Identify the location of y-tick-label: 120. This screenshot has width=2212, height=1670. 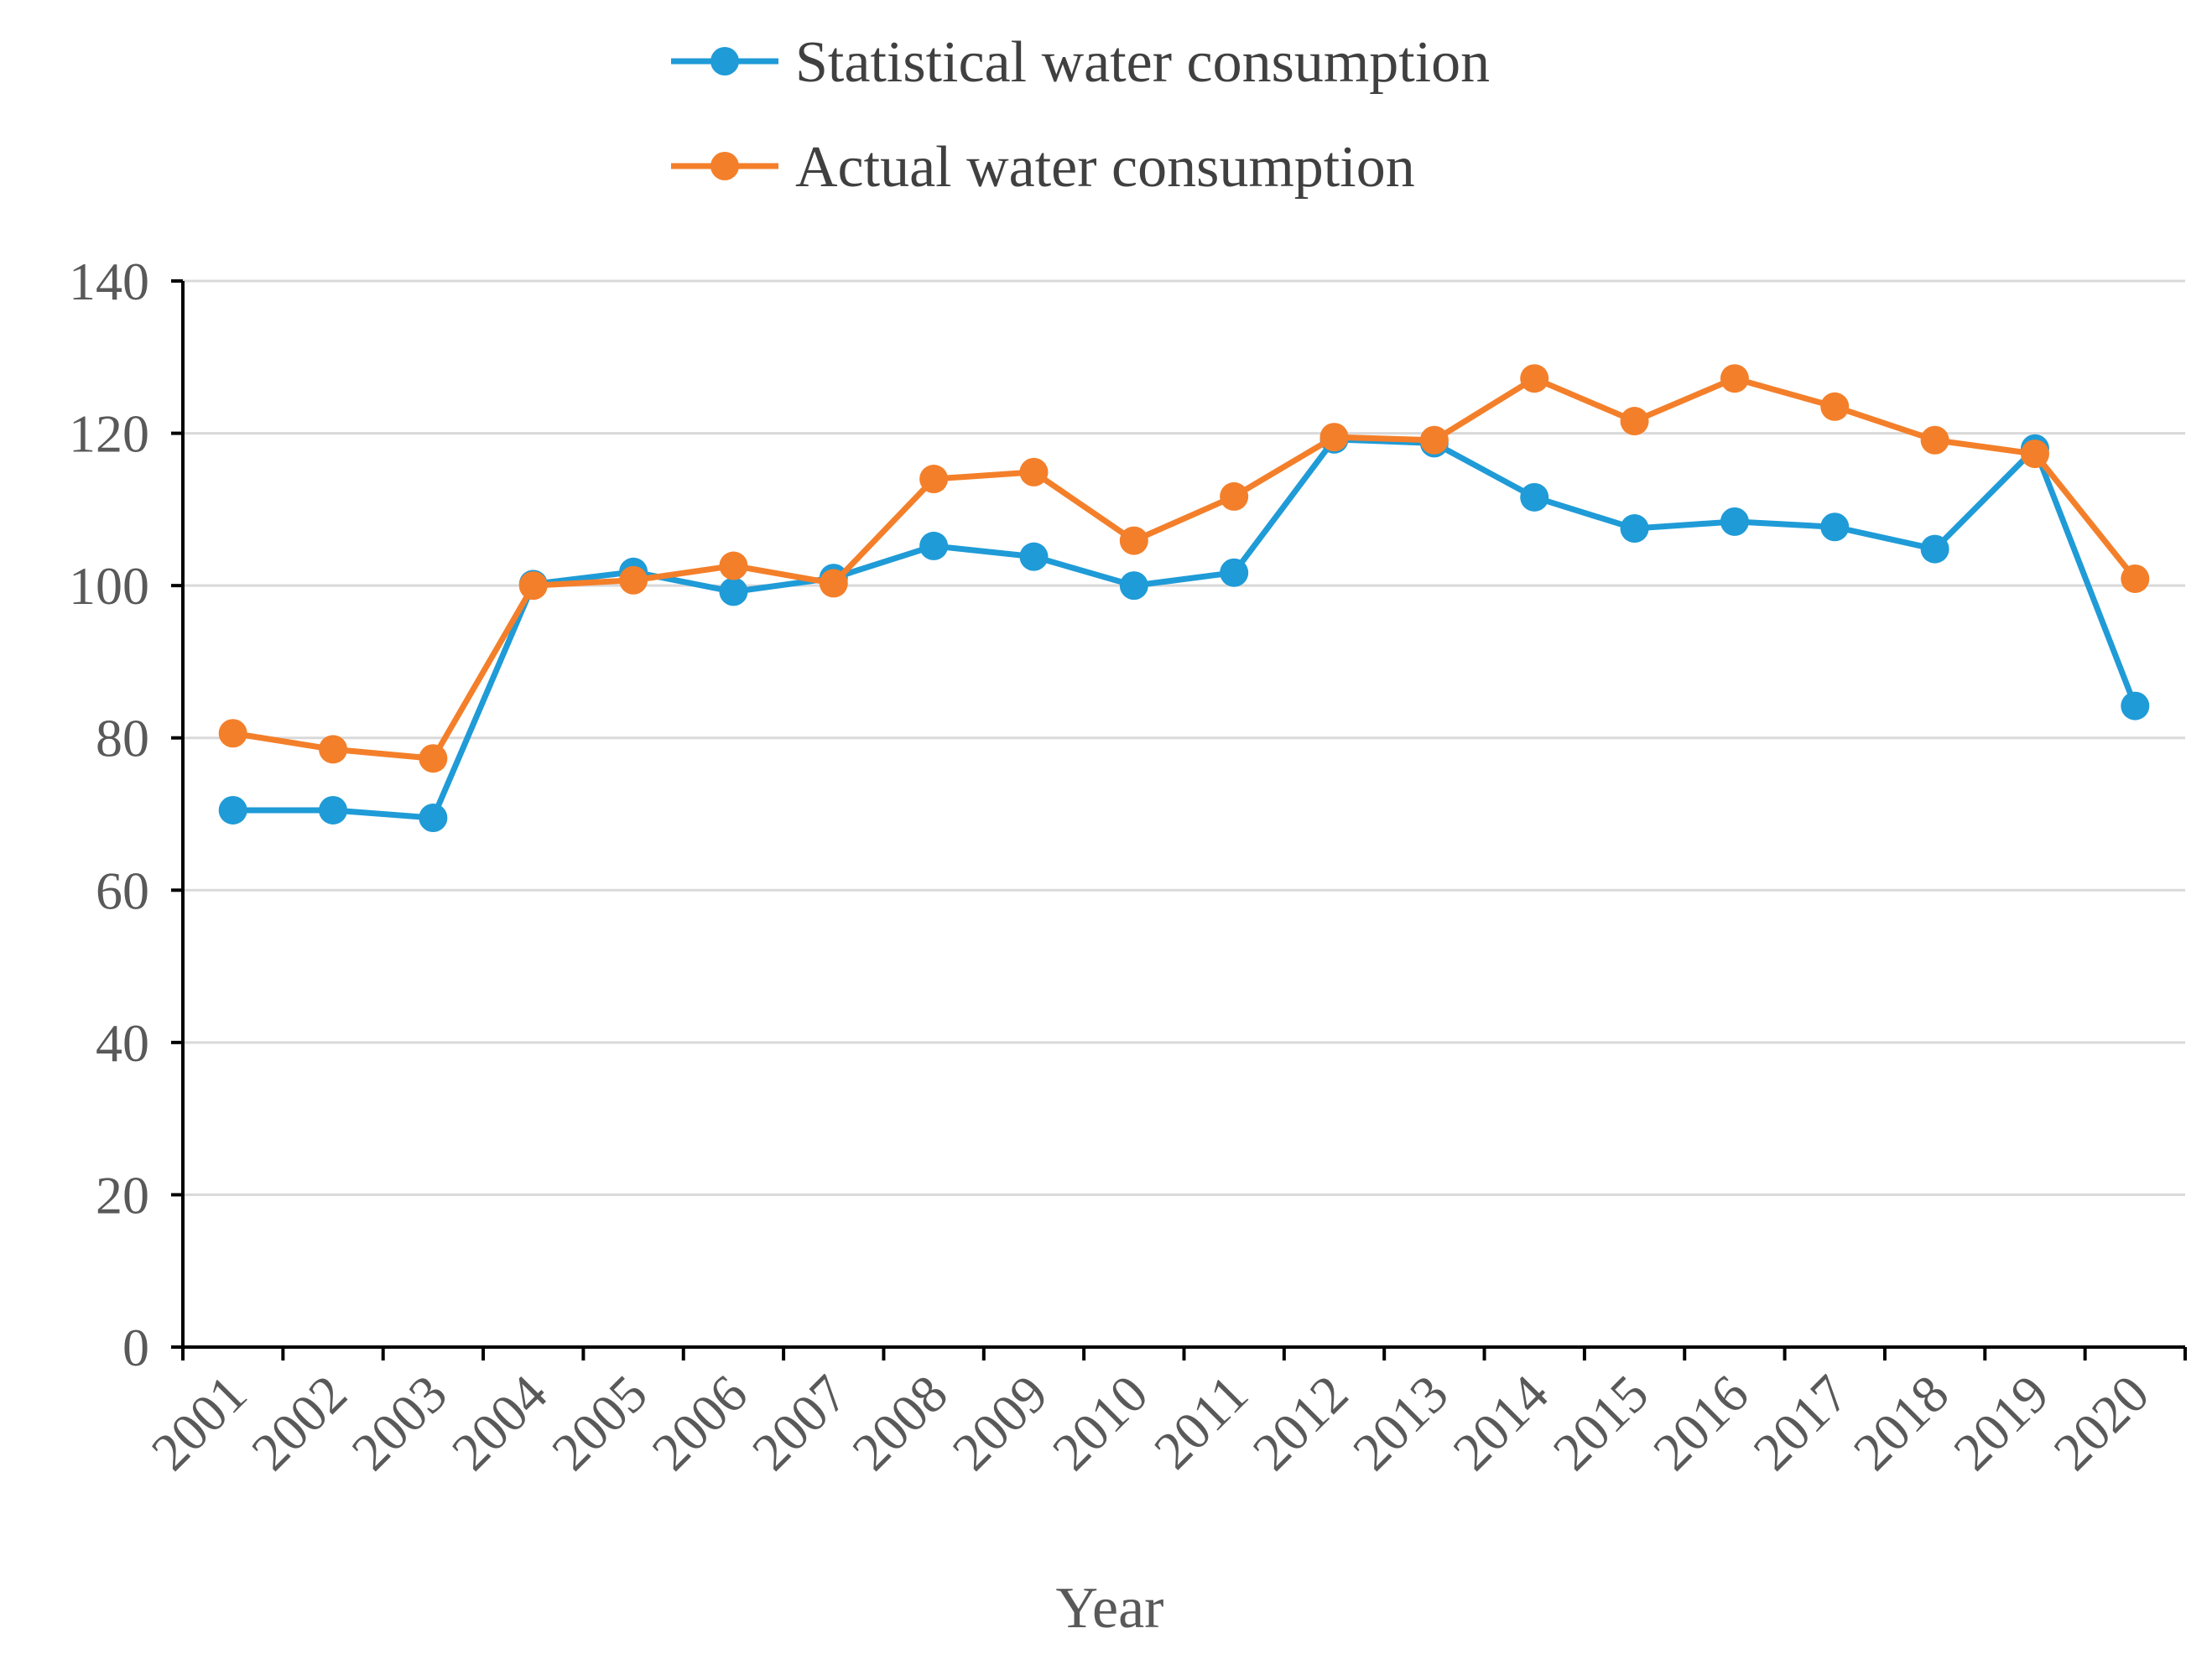
(109, 434).